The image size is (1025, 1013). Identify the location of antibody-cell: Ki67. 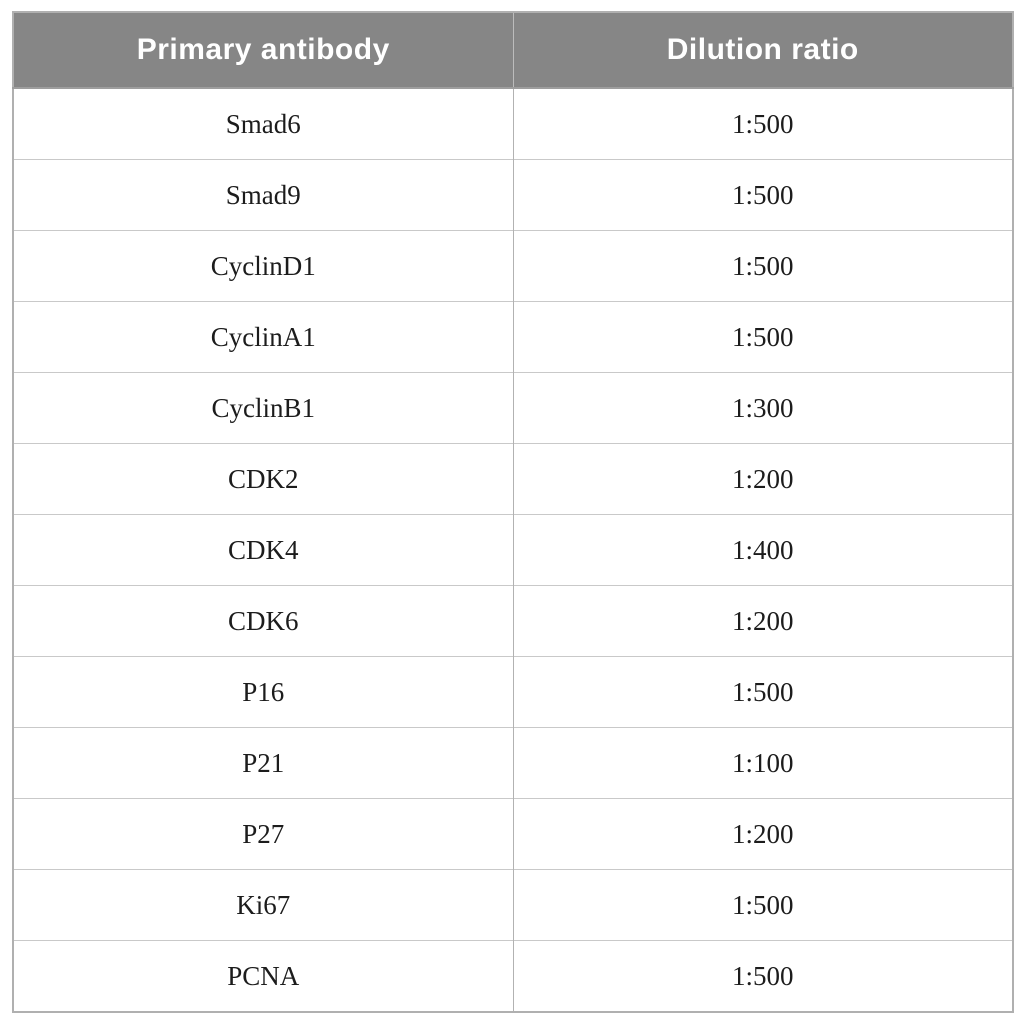
(263, 905).